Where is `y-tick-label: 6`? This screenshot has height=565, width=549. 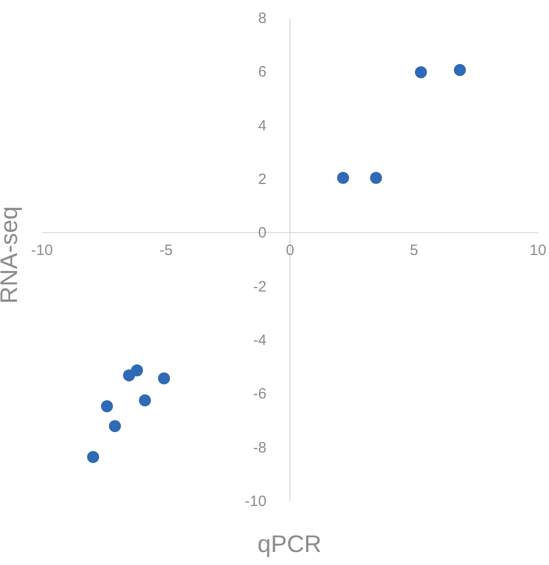 y-tick-label: 6 is located at coordinates (262, 72).